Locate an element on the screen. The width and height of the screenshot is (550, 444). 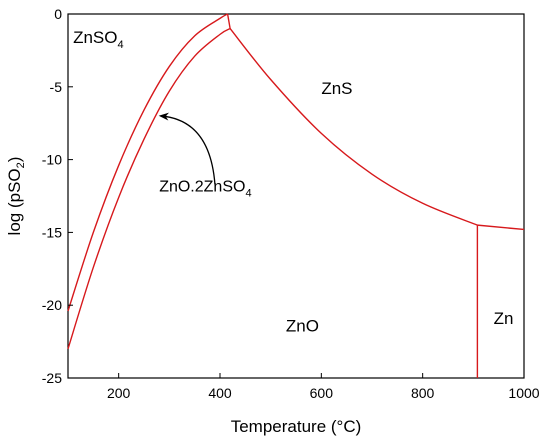
region-label-main: ZnS is located at coordinates (336, 88).